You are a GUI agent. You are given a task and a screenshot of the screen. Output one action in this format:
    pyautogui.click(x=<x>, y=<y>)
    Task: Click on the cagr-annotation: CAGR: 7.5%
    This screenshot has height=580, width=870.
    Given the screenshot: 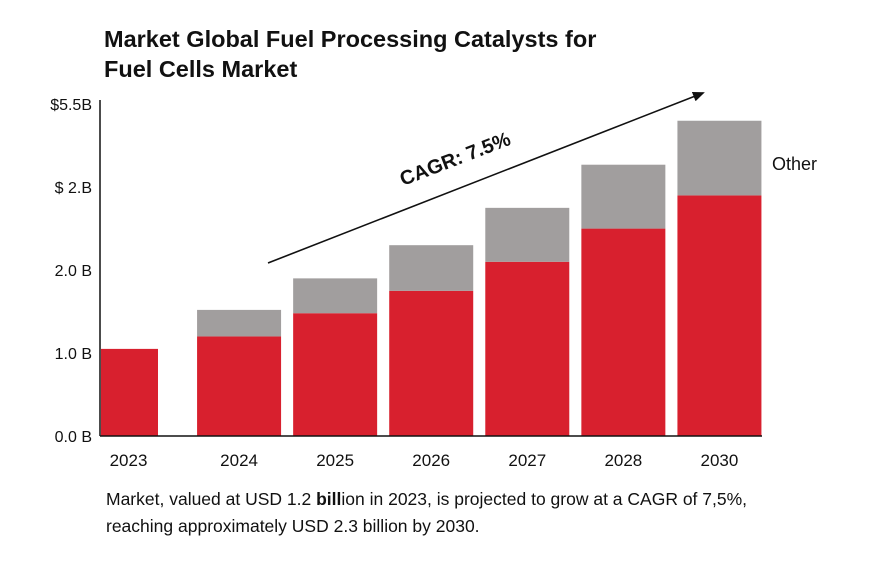 What is the action you would take?
    pyautogui.click(x=455, y=159)
    